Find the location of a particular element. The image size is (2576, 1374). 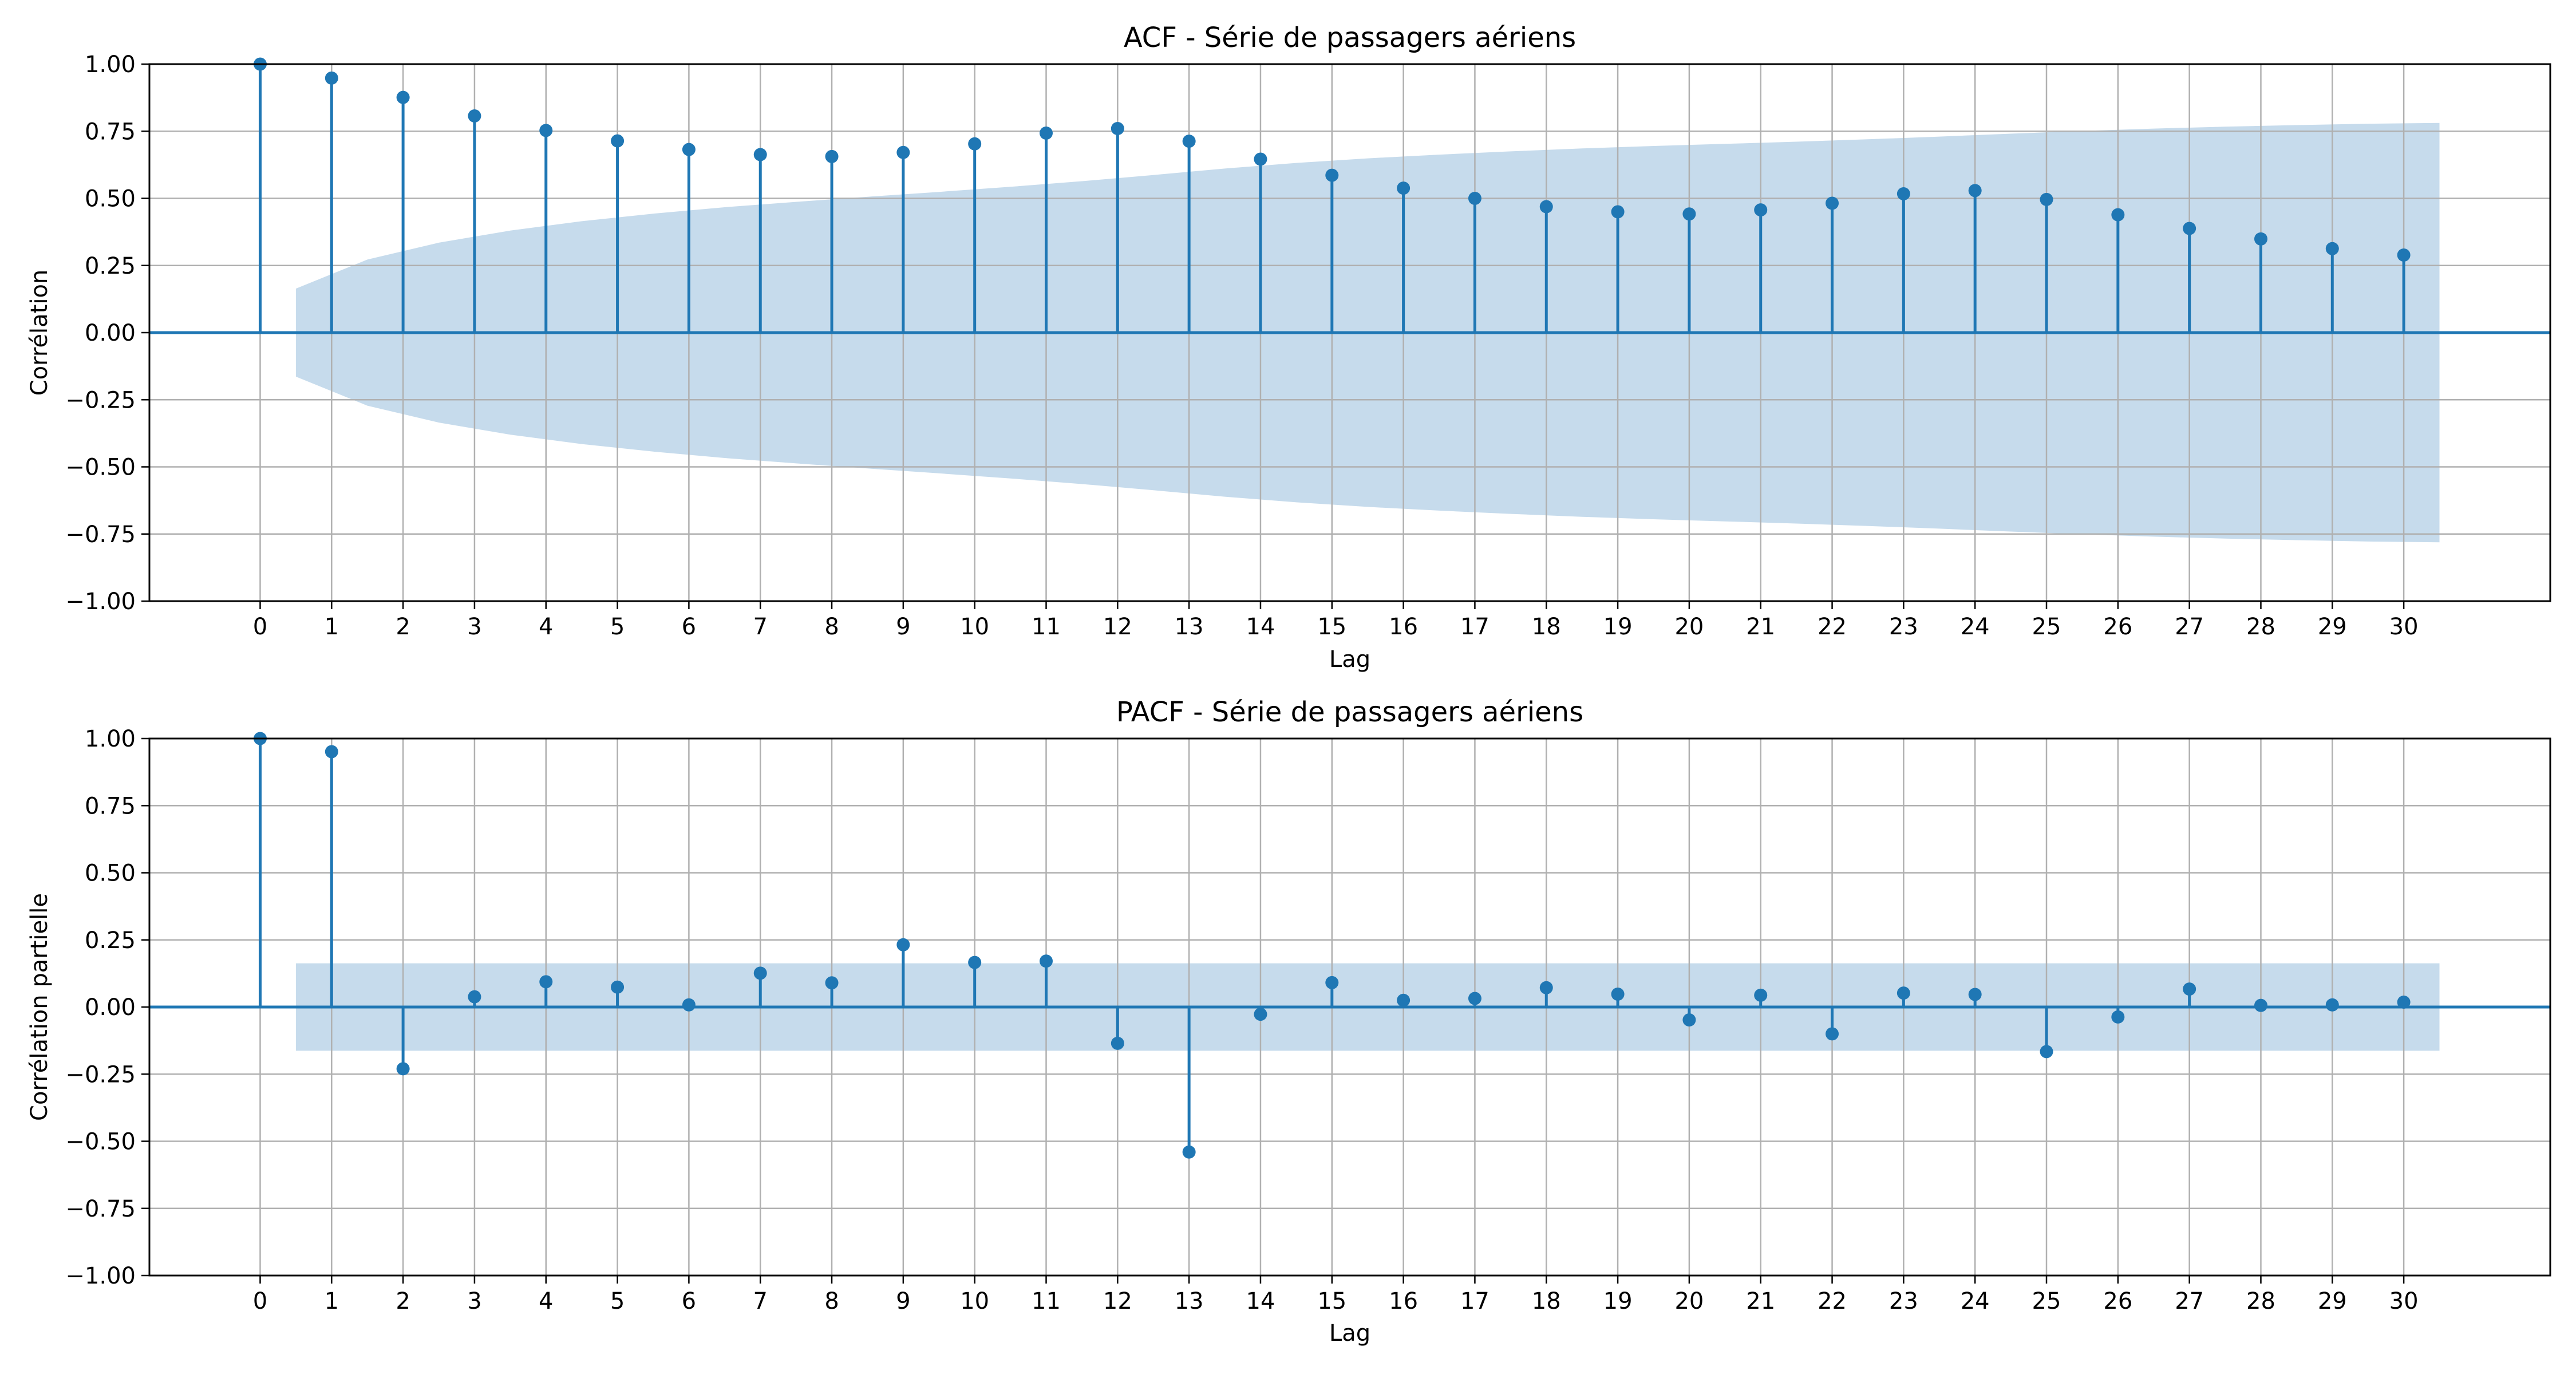

pacf-x-tick-label: 3 is located at coordinates (474, 1301).